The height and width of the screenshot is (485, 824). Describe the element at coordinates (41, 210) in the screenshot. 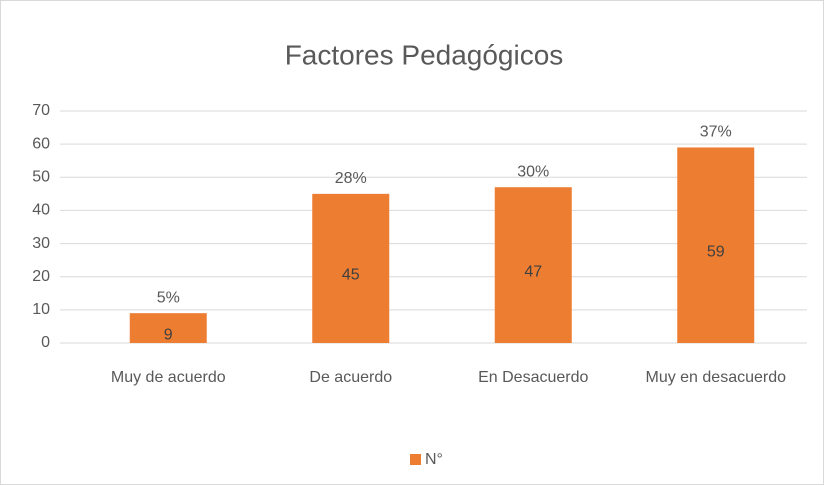

I see `y-tick-label: 40` at that location.